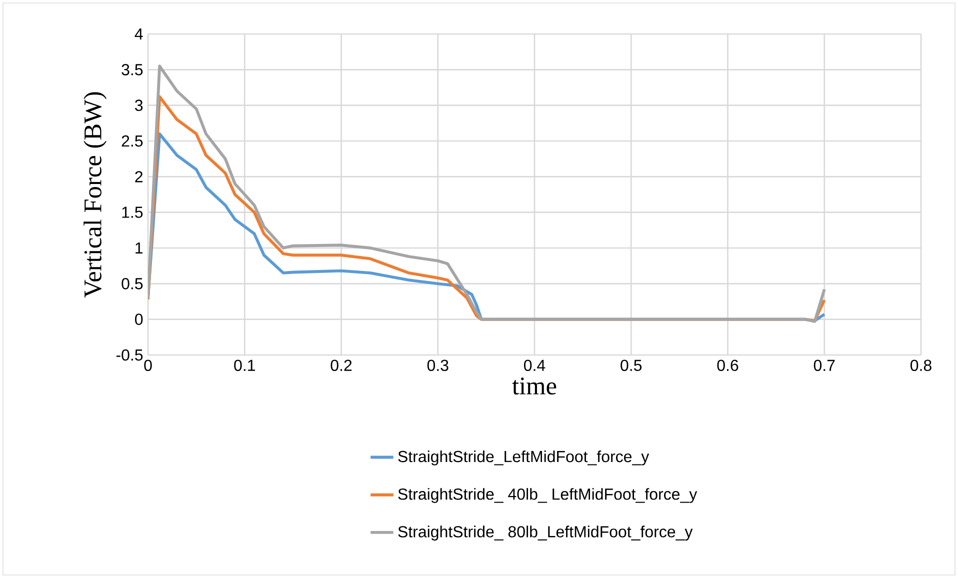 The image size is (958, 578). I want to click on y-tick-label: -0.5, so click(129, 355).